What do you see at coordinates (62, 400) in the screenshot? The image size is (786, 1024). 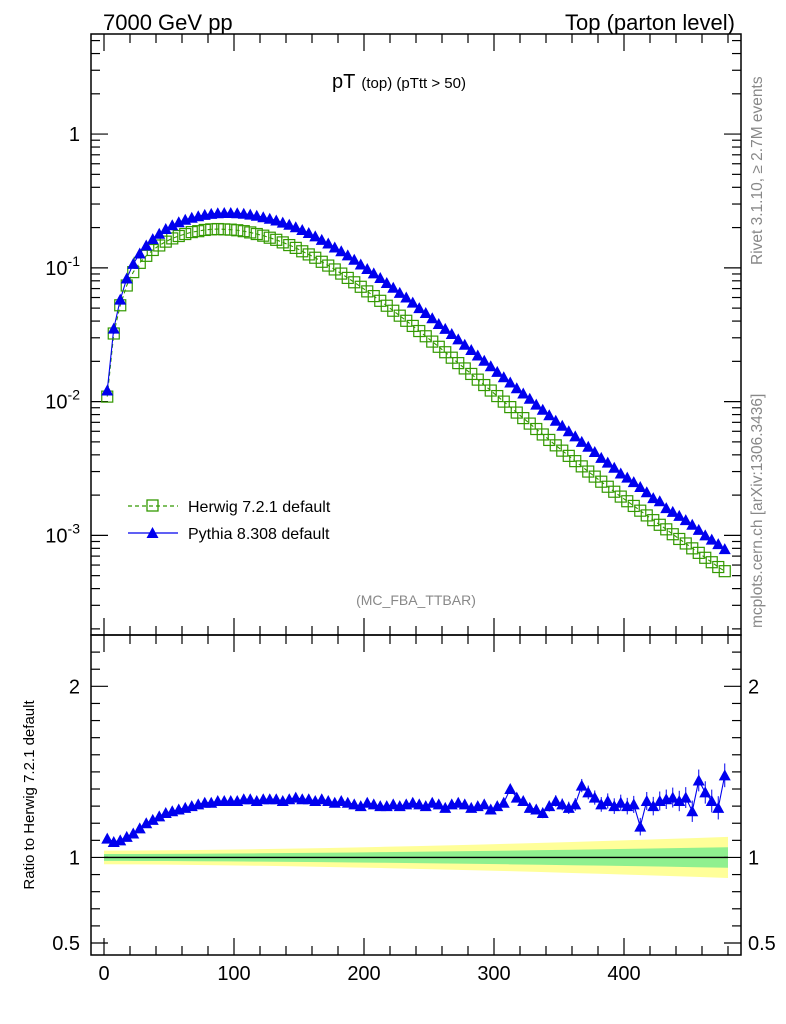 I see `main-y-tick-label: 10⁻²` at bounding box center [62, 400].